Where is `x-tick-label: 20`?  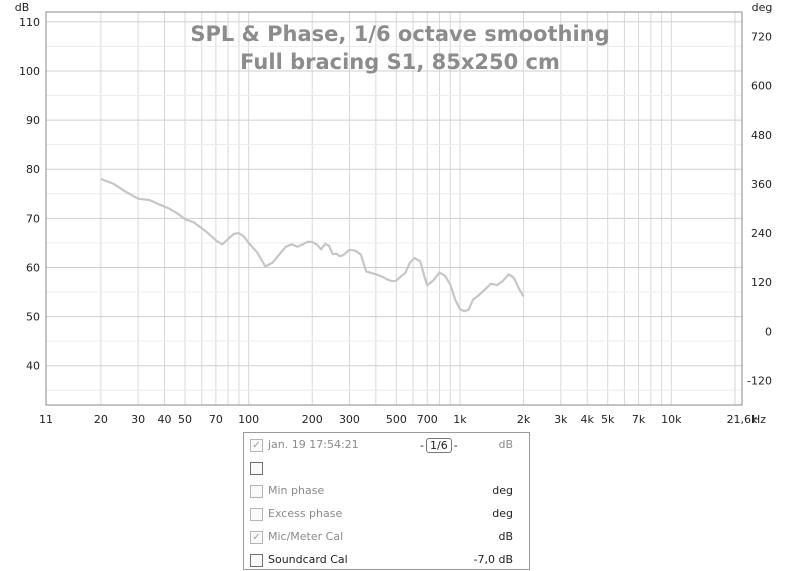 x-tick-label: 20 is located at coordinates (101, 419).